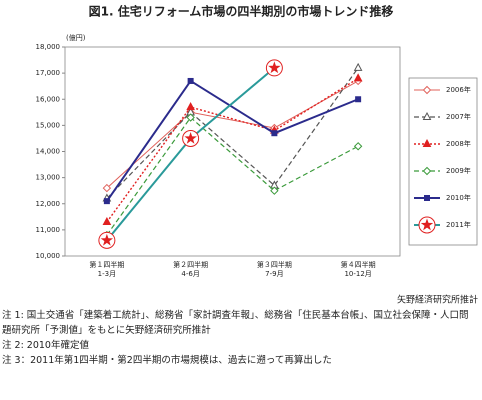  What do you see at coordinates (48, 204) in the screenshot?
I see `y-tick-label: 12,000` at bounding box center [48, 204].